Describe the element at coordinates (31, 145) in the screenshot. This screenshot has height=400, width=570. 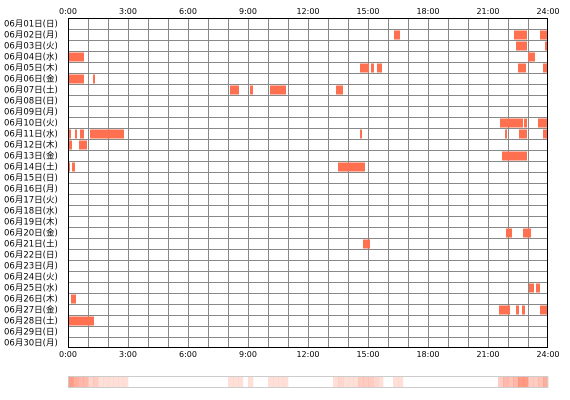
I see `row-label: 06月12日(木)` at that location.